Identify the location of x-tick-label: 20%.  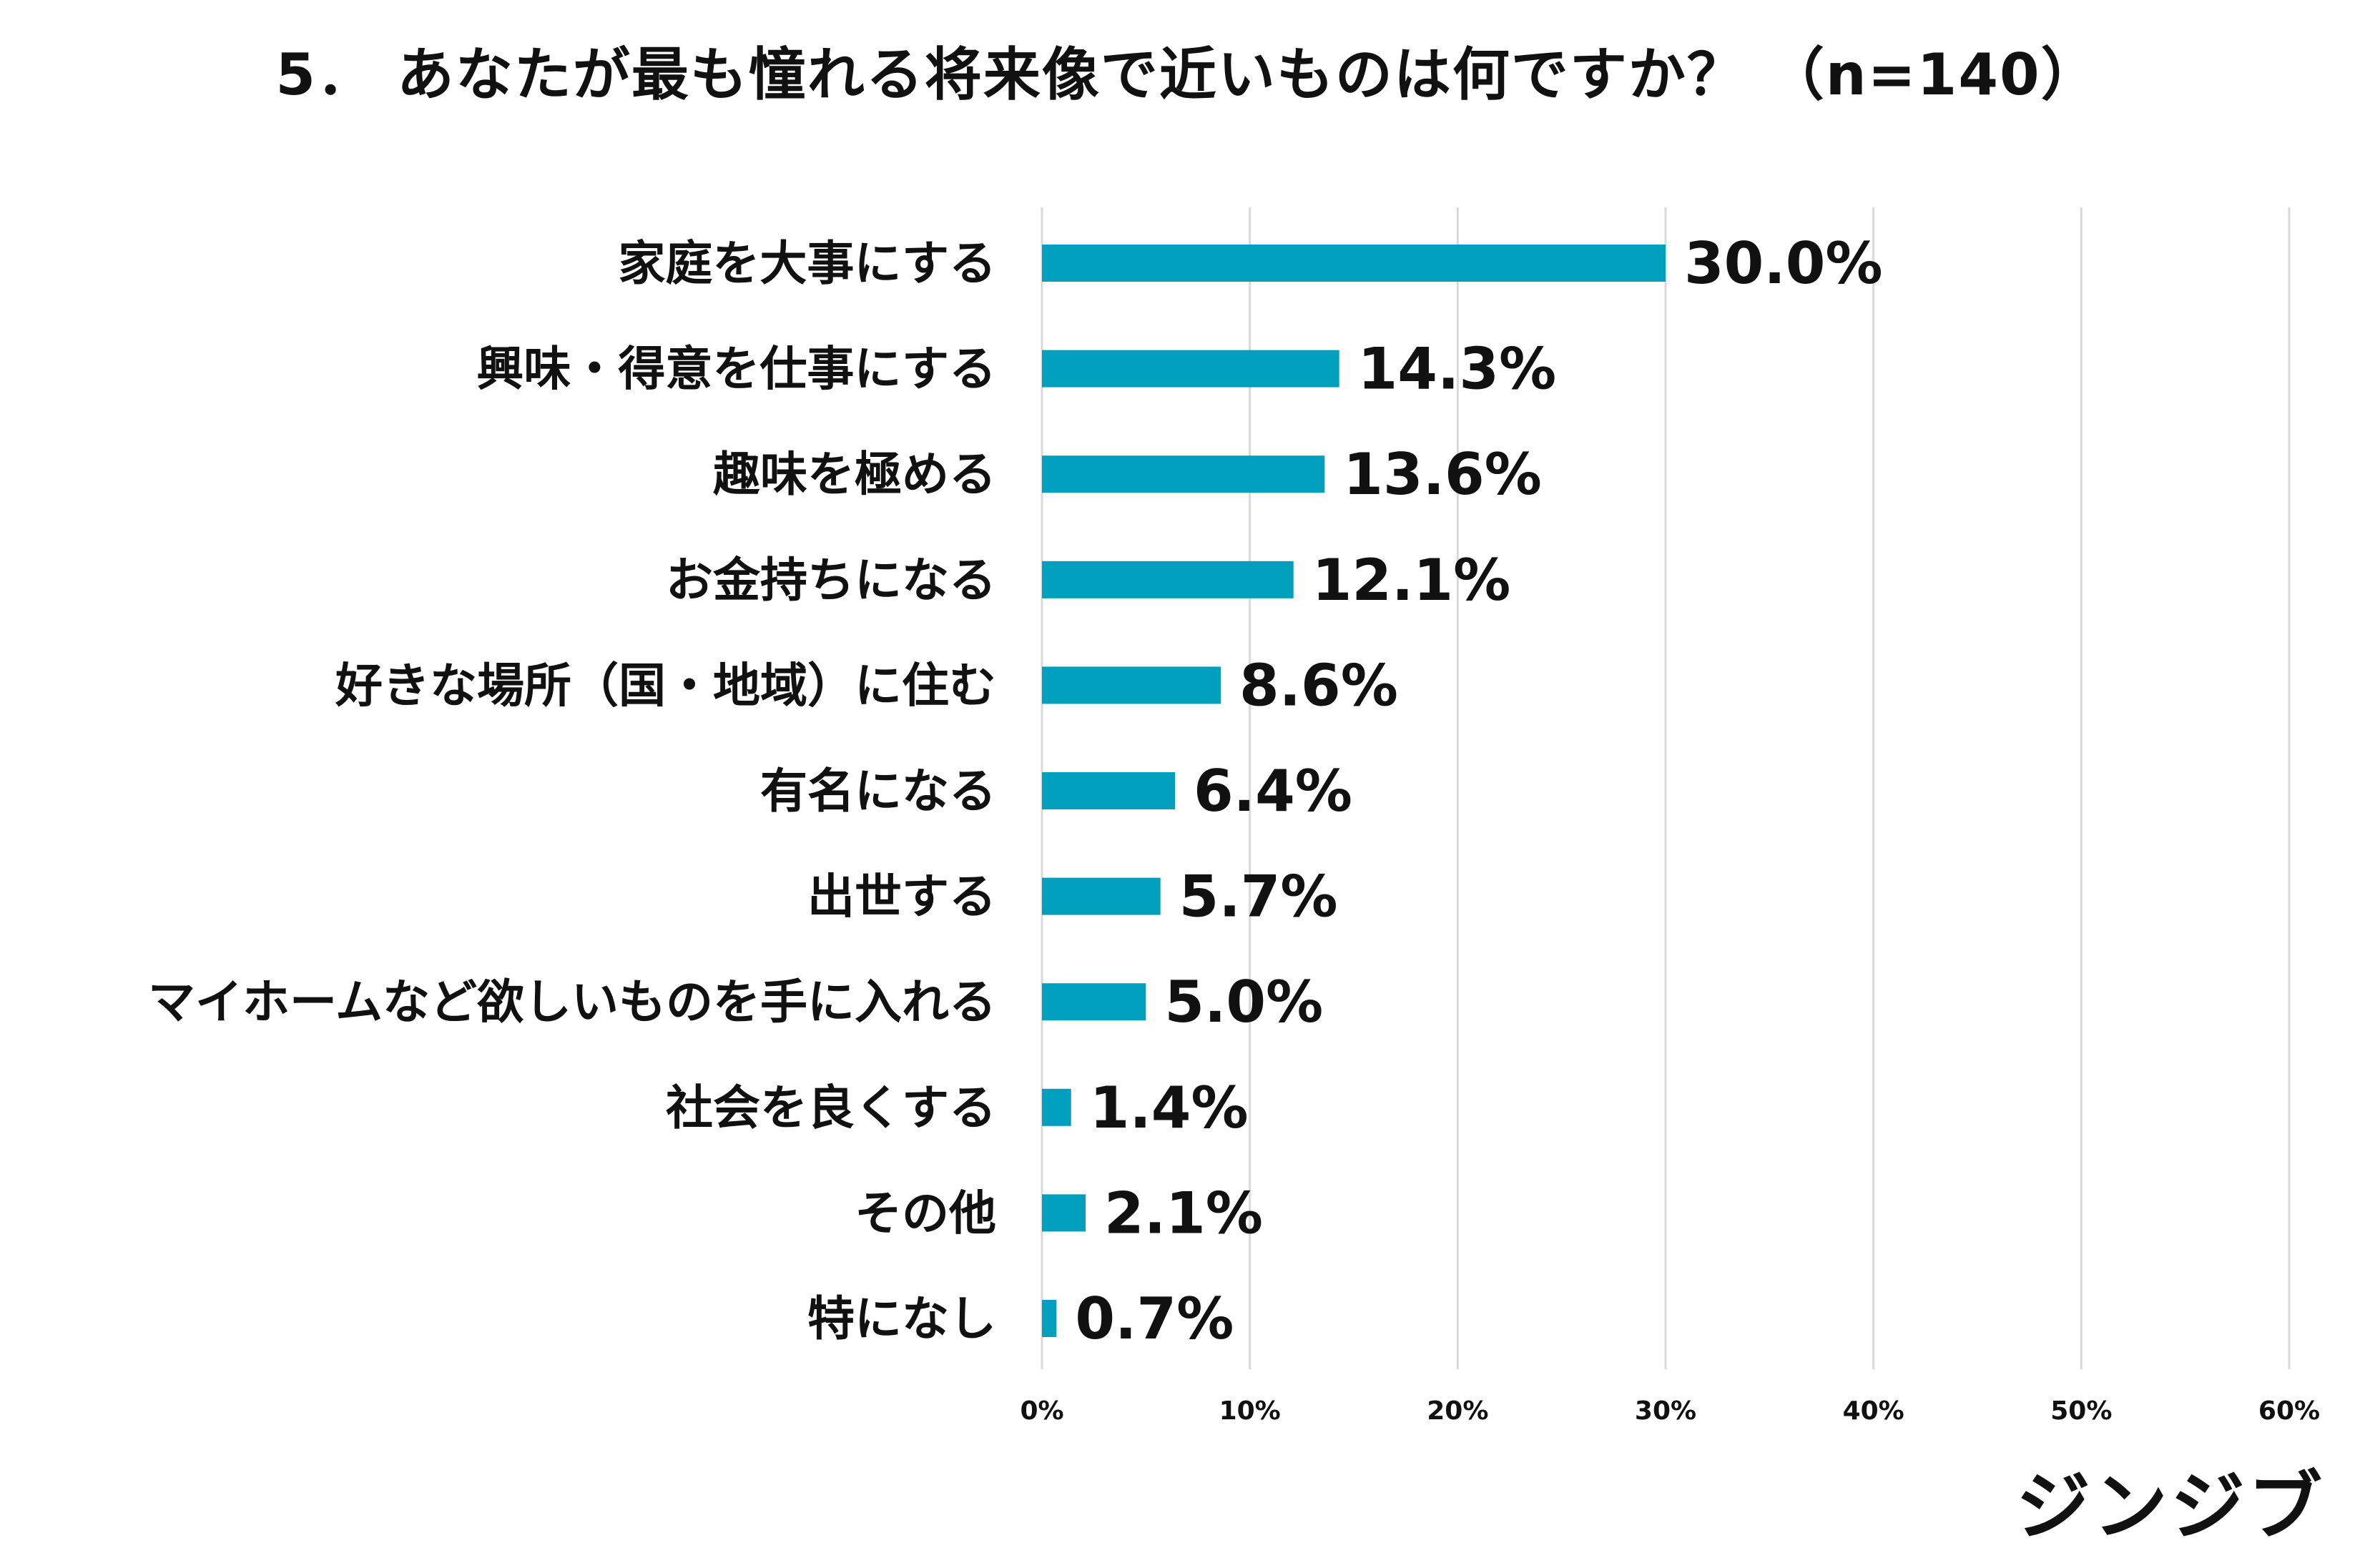
(1457, 1411).